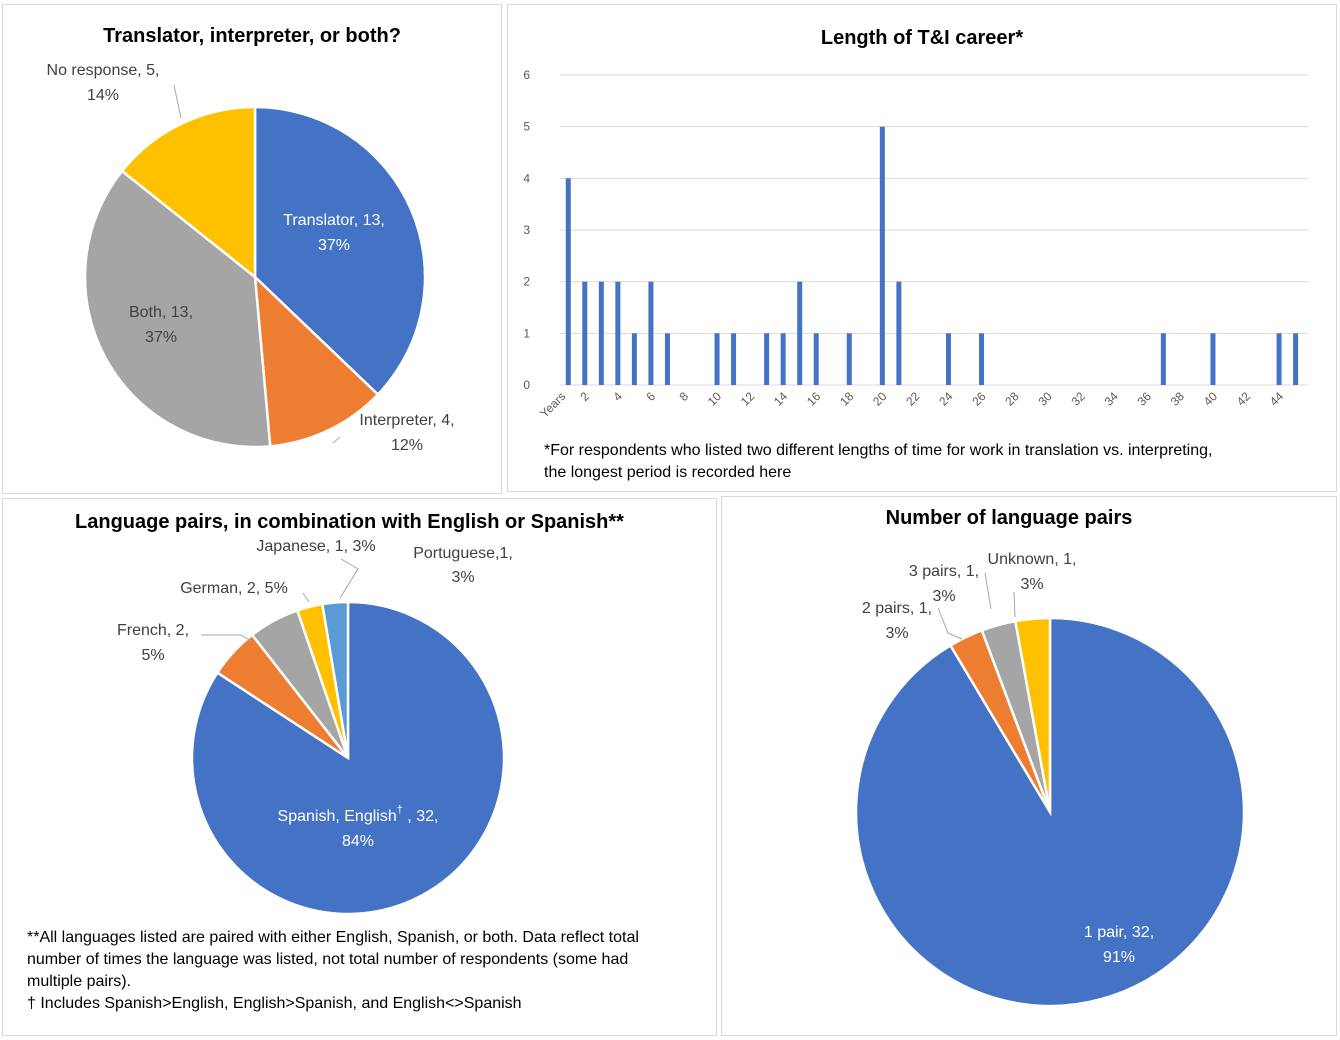 The width and height of the screenshot is (1340, 1040). I want to click on y-tick-label: 3, so click(526, 230).